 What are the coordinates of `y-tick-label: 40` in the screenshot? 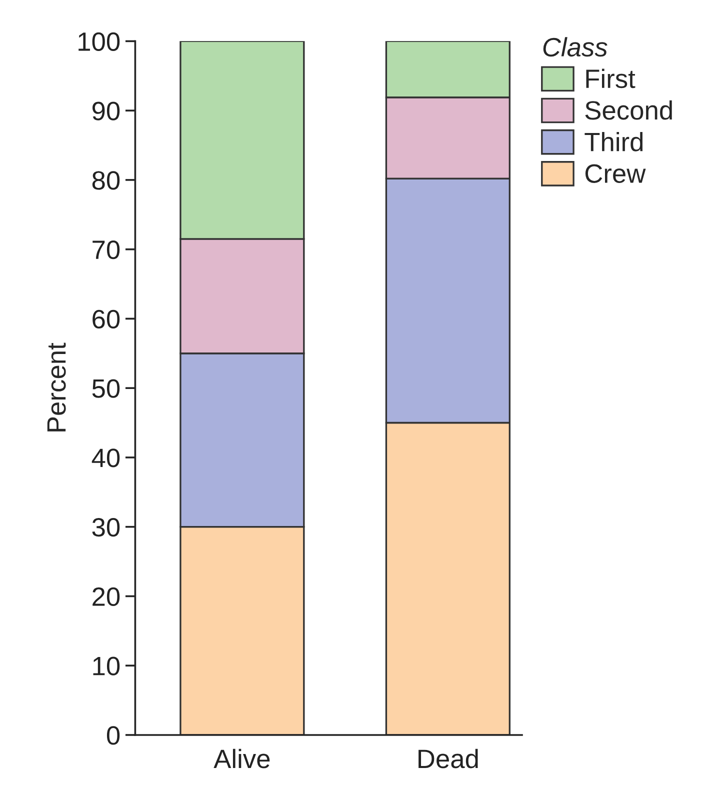 It's located at (106, 458).